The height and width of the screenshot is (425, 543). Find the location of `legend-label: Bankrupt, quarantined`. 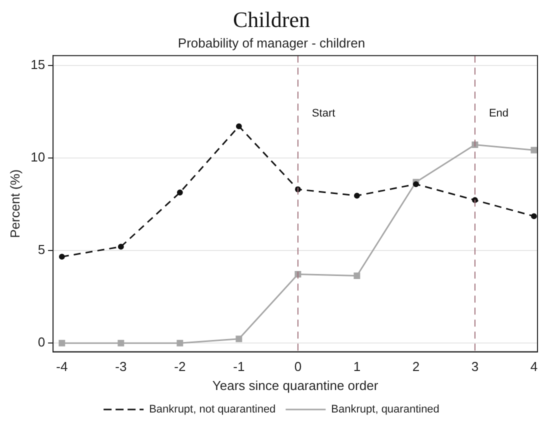

legend-label: Bankrupt, quarantined is located at coordinates (385, 410).